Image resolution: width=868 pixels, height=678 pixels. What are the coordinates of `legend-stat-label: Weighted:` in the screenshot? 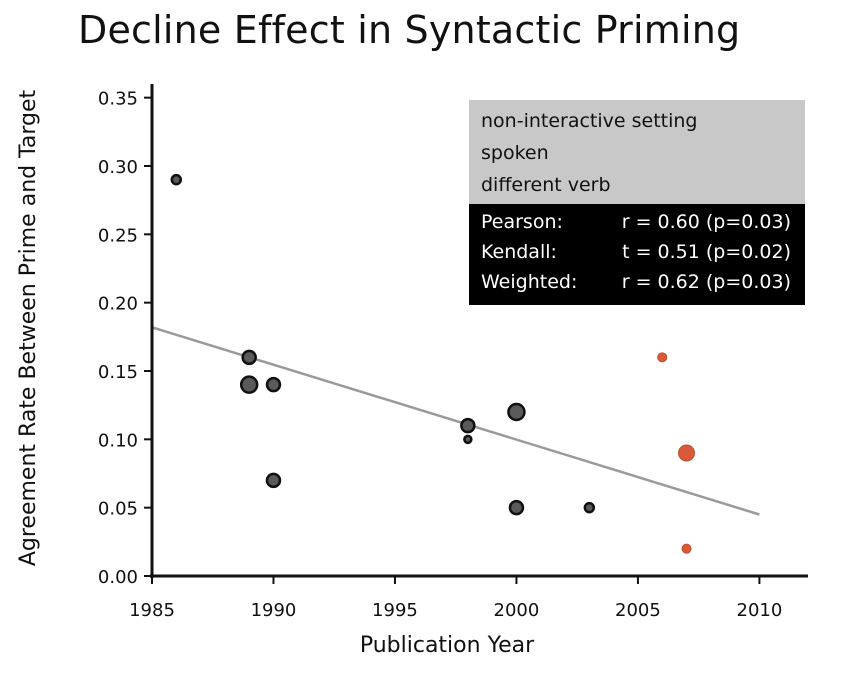 It's located at (529, 282).